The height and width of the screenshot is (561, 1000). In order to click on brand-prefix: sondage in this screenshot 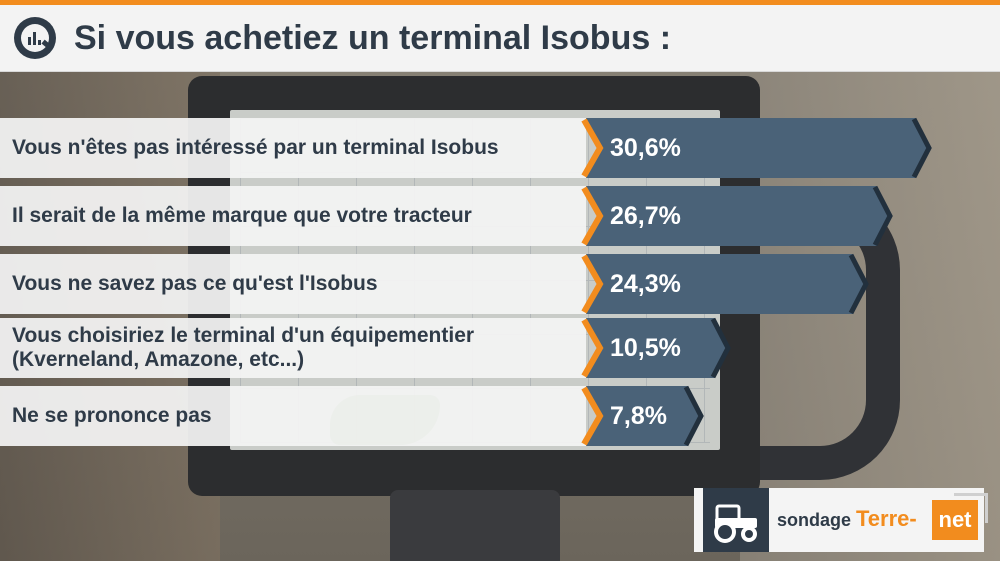, I will do `click(814, 520)`.